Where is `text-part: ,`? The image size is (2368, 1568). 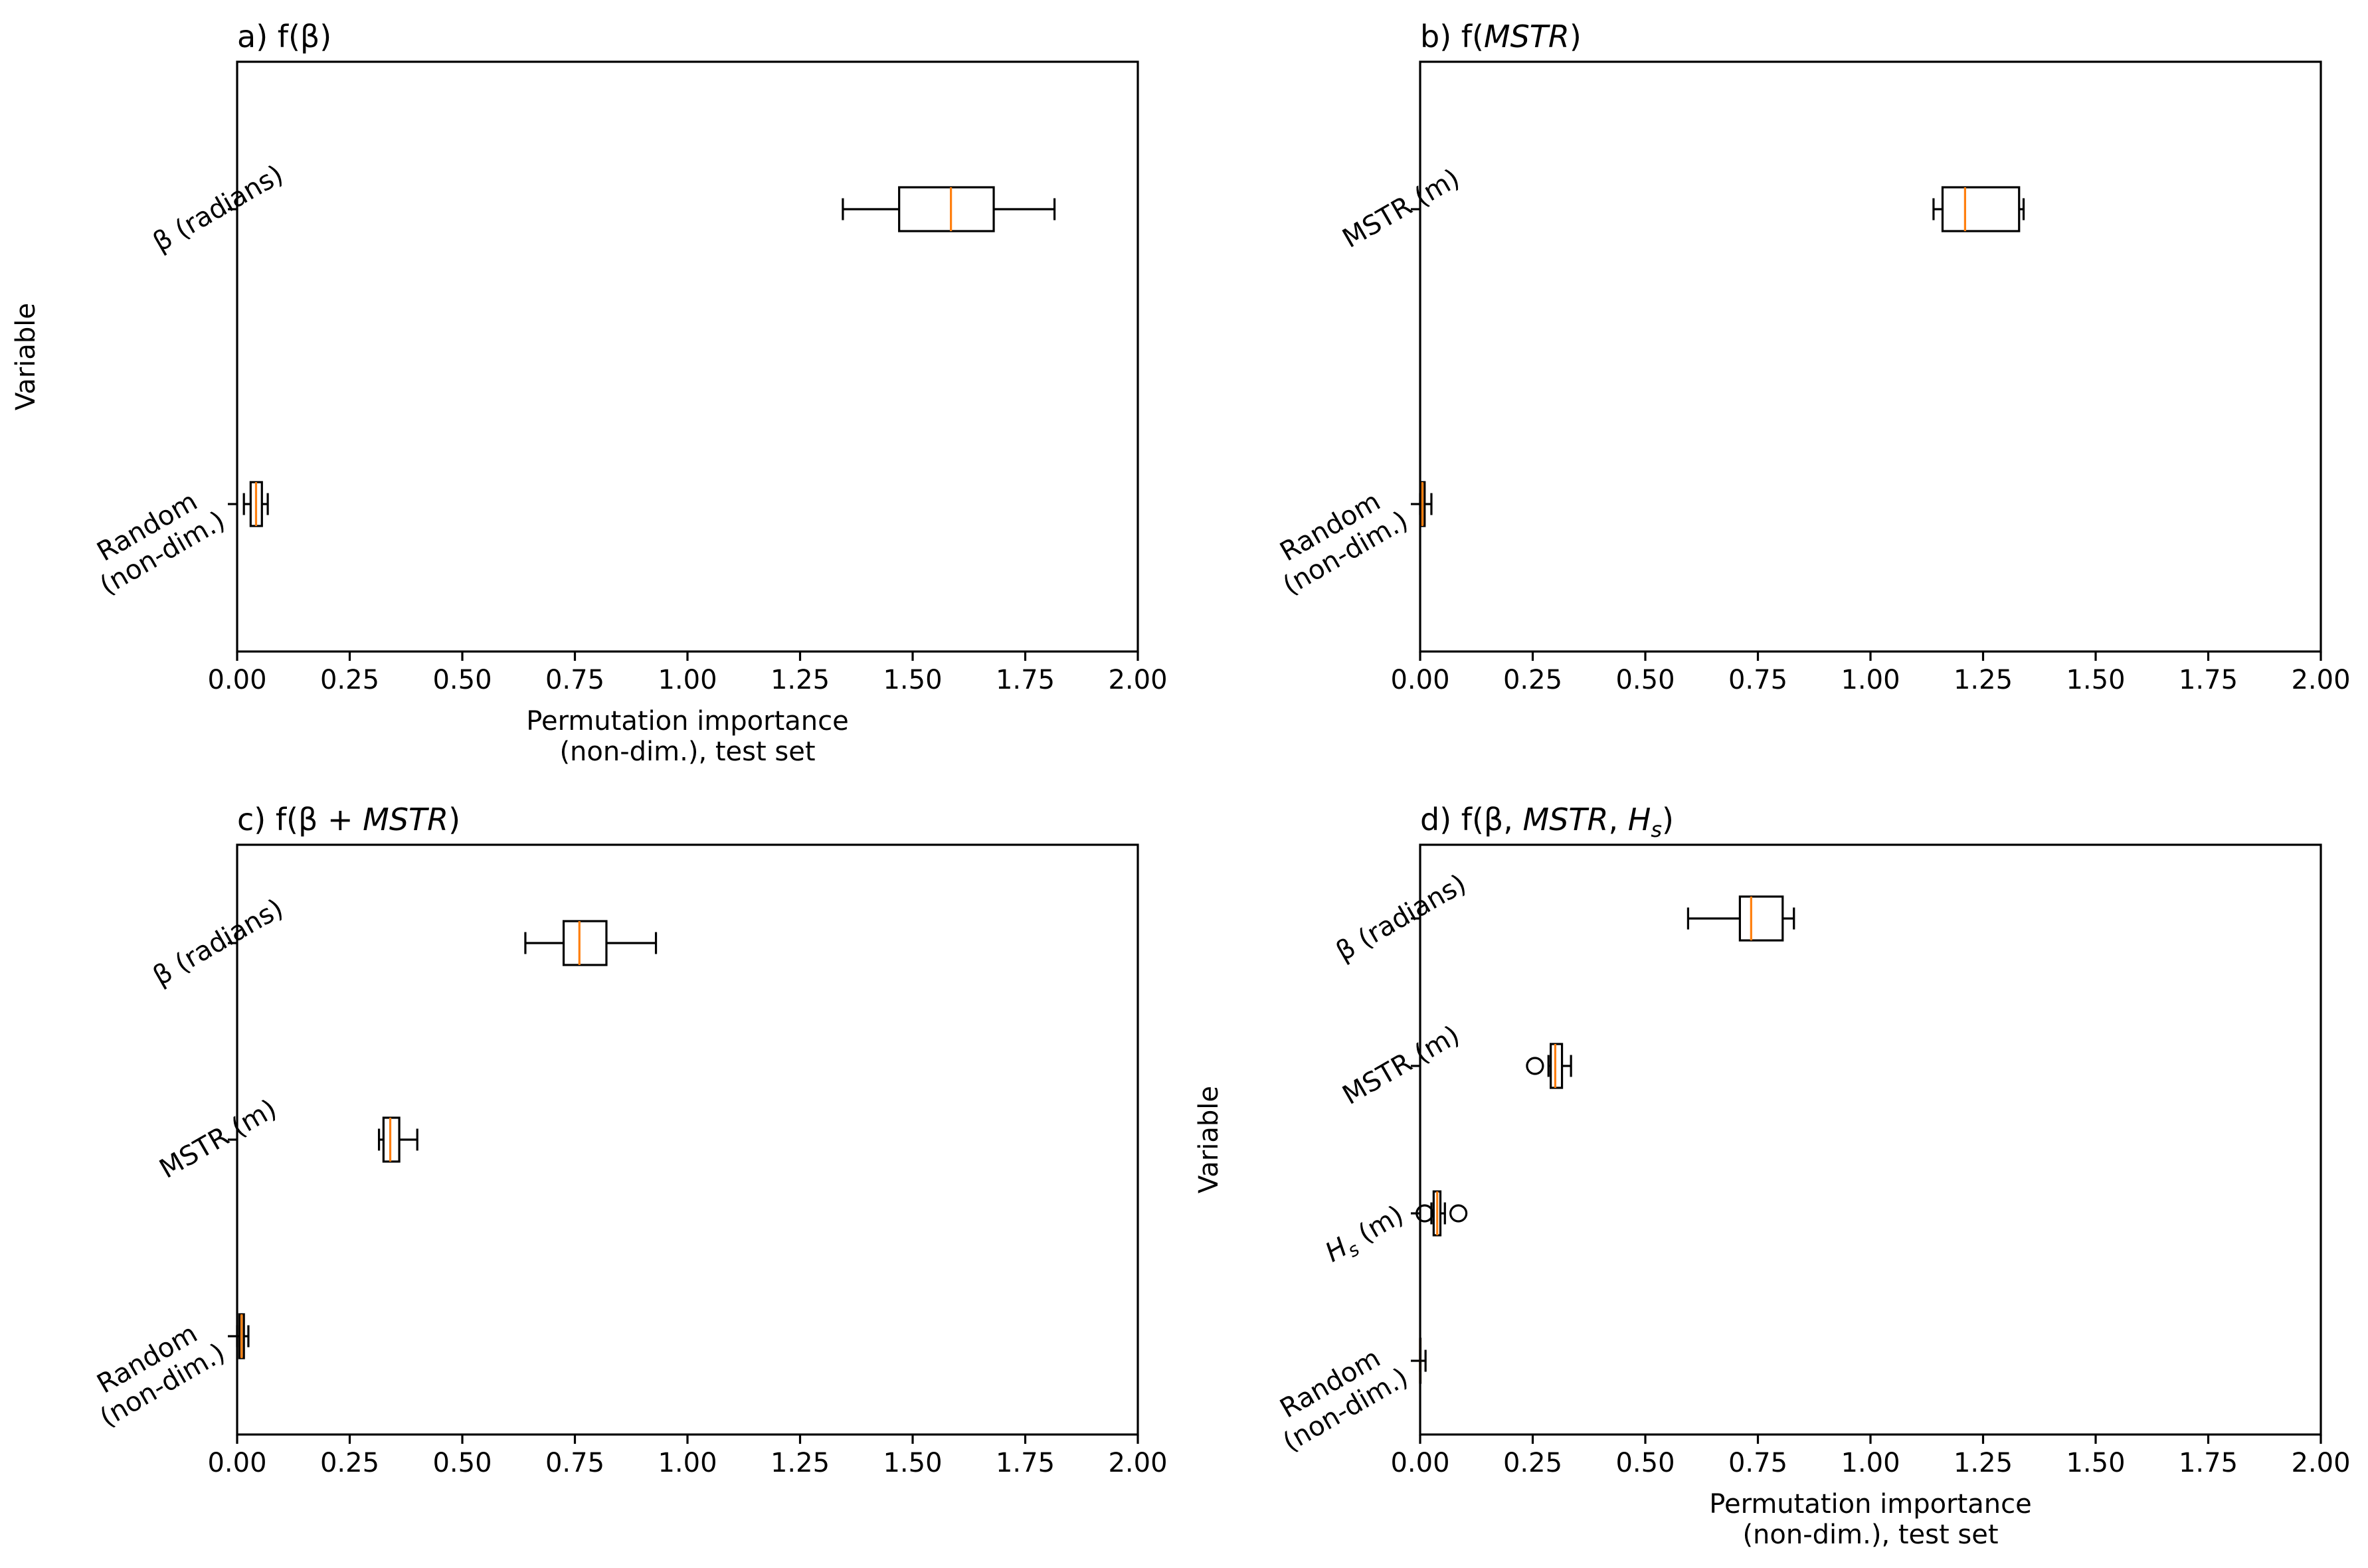
text-part: , is located at coordinates (1618, 820).